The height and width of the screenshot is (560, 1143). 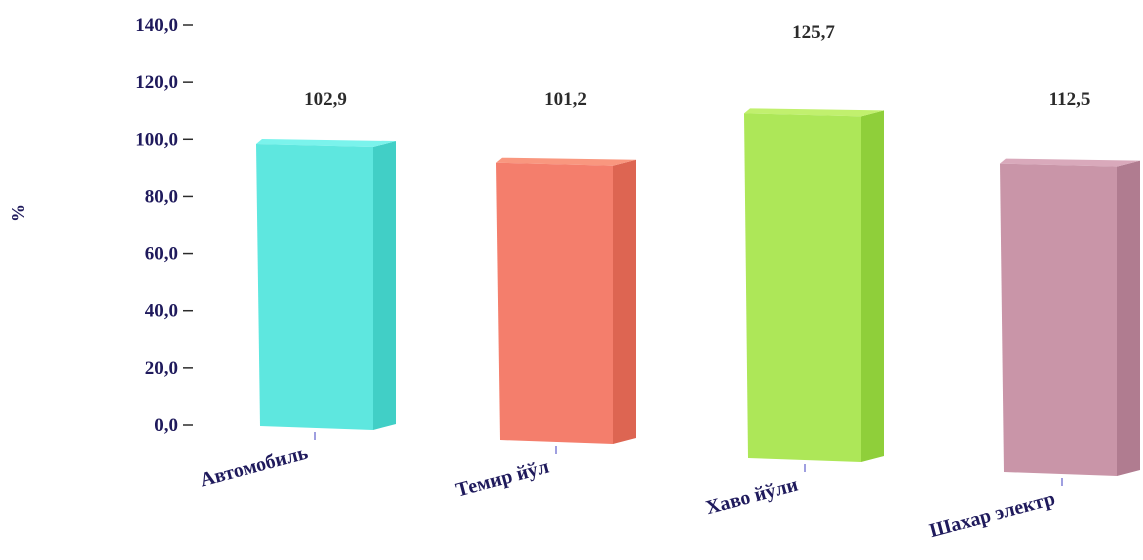 I want to click on bar-3: 125,7, so click(x=814, y=242).